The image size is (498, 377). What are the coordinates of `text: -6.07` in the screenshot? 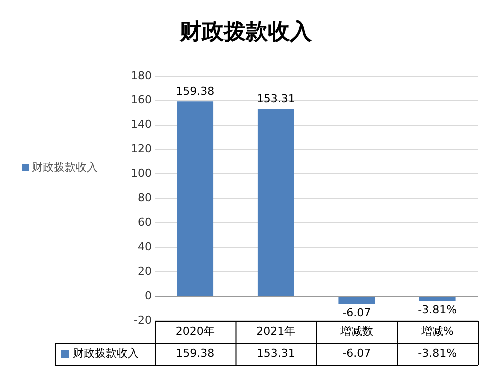 It's located at (357, 313).